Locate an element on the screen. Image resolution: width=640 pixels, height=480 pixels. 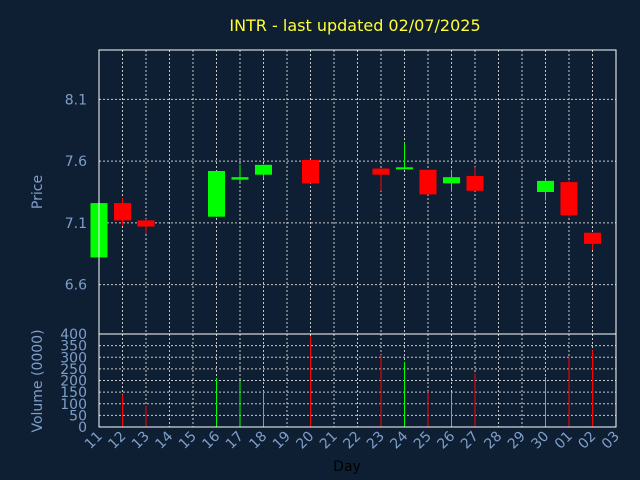
x-tick-label: 12 is located at coordinates (117, 441).